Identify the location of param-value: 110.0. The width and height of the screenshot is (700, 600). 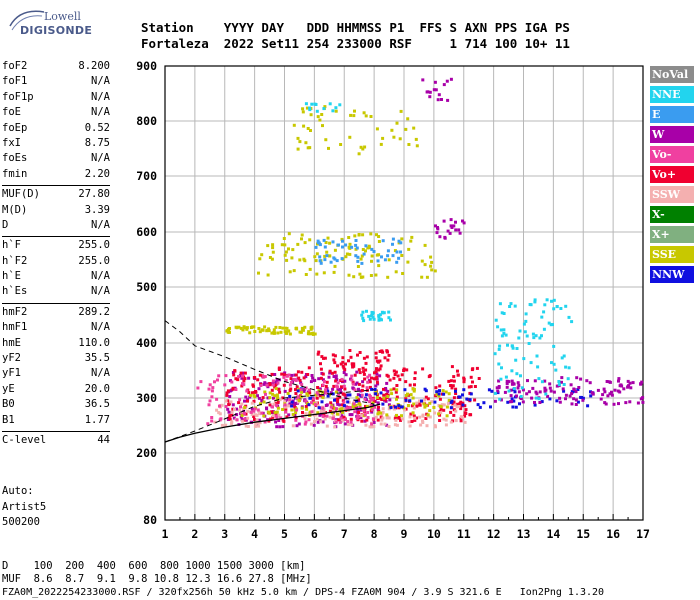
(94, 342).